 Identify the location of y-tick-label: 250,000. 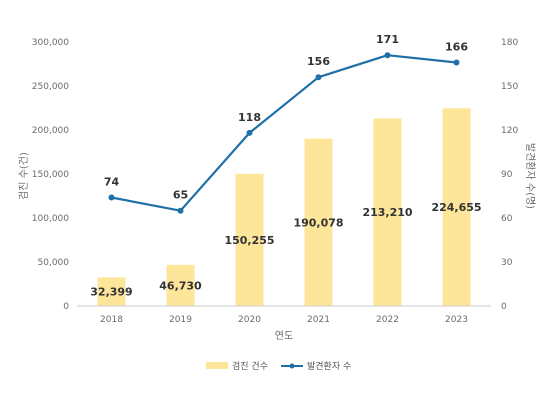
(50, 87).